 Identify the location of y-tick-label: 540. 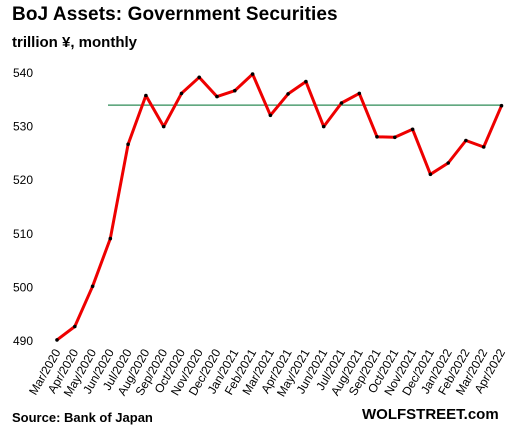
(23, 73).